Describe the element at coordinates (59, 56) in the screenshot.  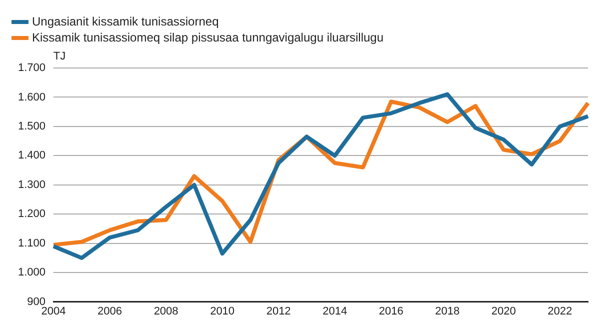
I see `y-axis-title: TJ` at that location.